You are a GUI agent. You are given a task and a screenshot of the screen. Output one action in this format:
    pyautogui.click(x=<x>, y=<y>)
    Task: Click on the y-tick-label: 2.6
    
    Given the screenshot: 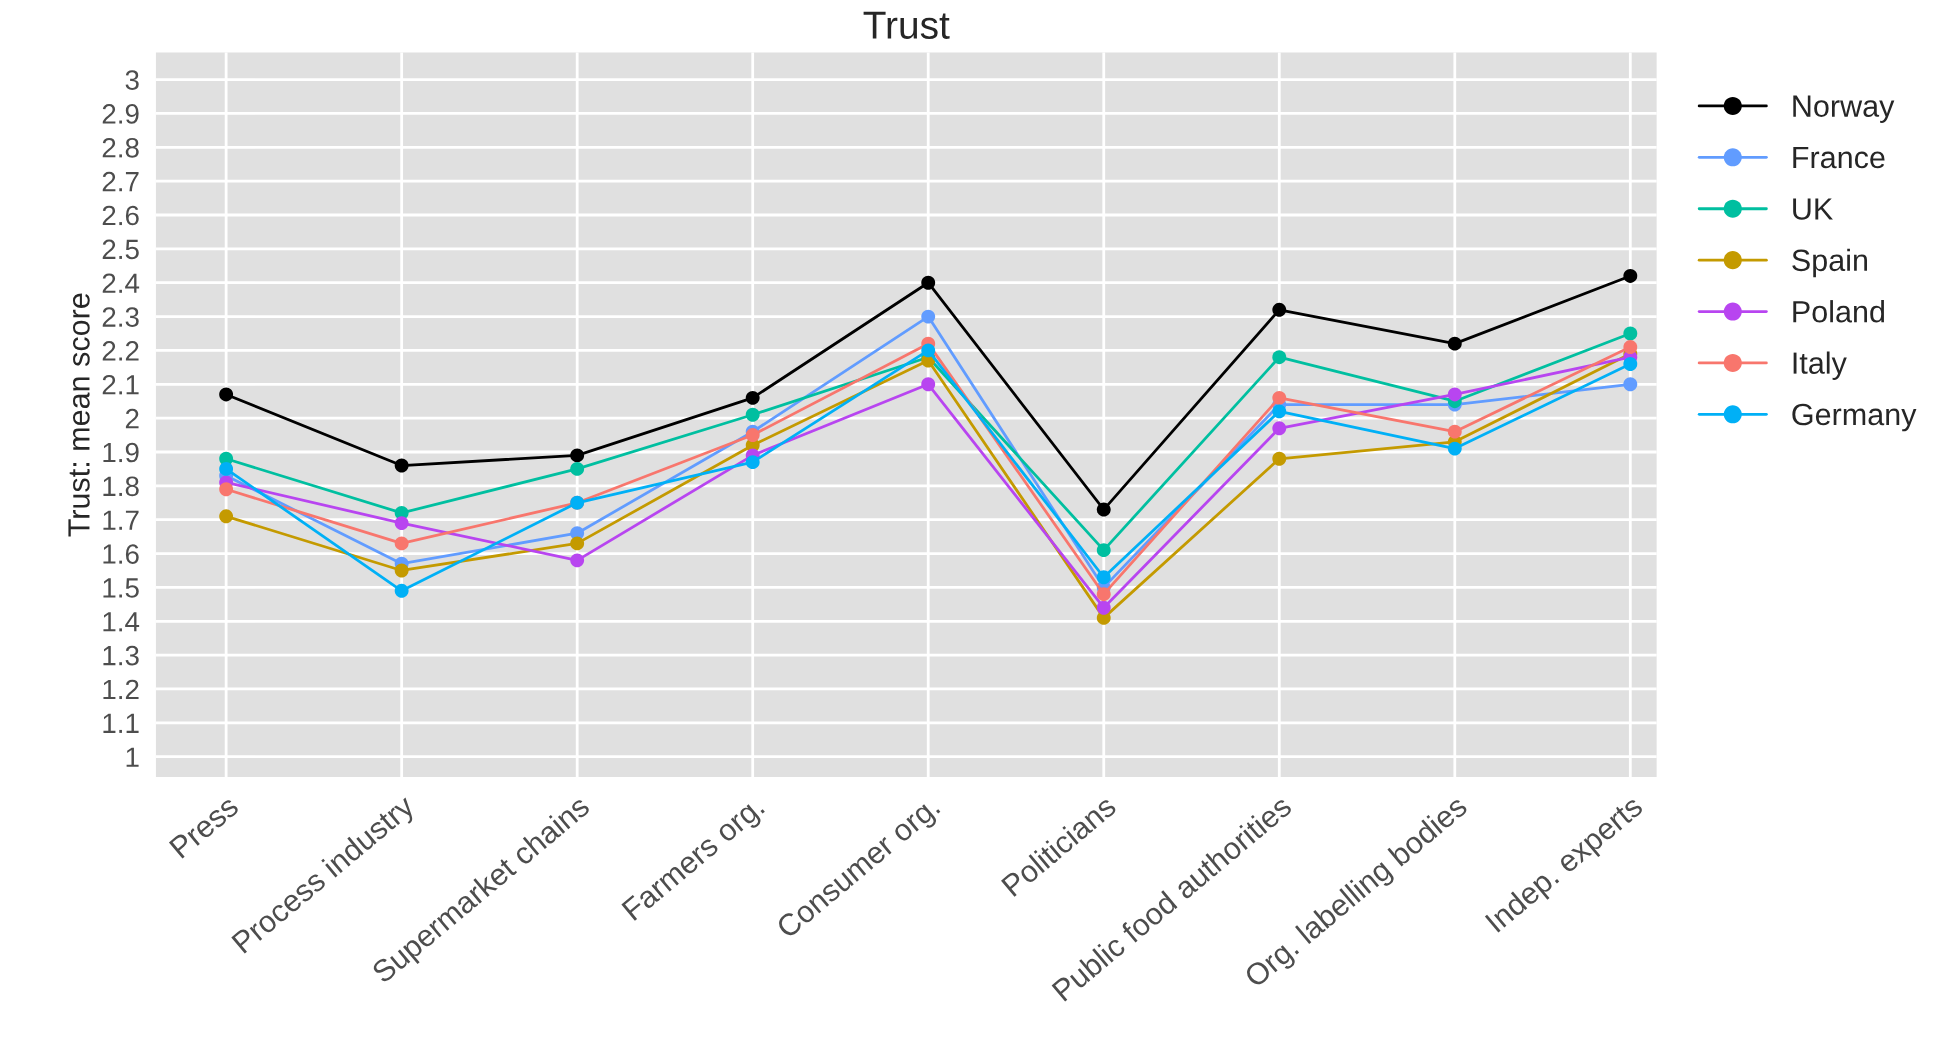 What is the action you would take?
    pyautogui.click(x=120, y=215)
    